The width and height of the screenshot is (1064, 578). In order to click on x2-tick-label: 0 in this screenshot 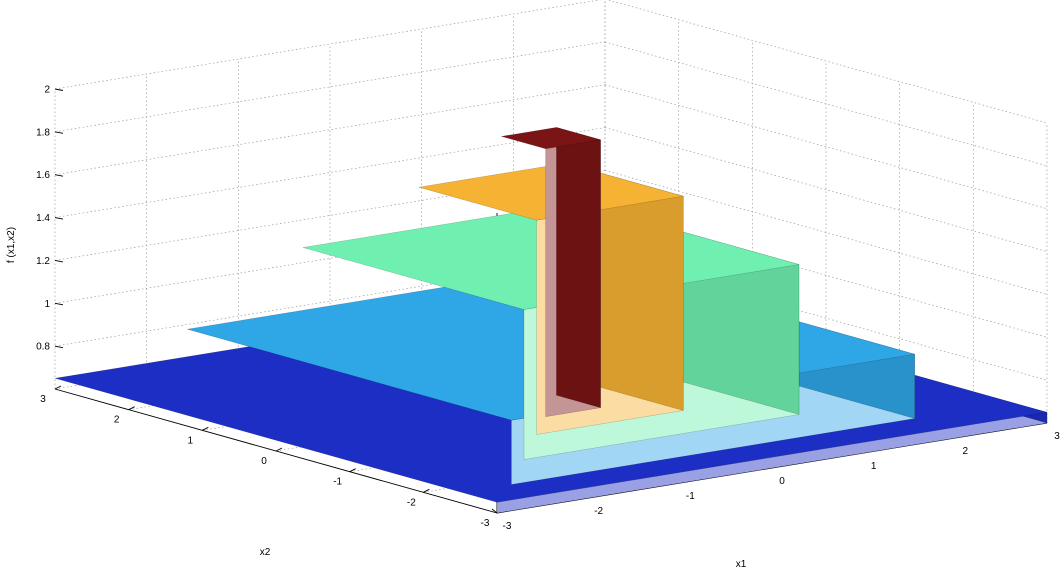, I will do `click(264, 461)`.